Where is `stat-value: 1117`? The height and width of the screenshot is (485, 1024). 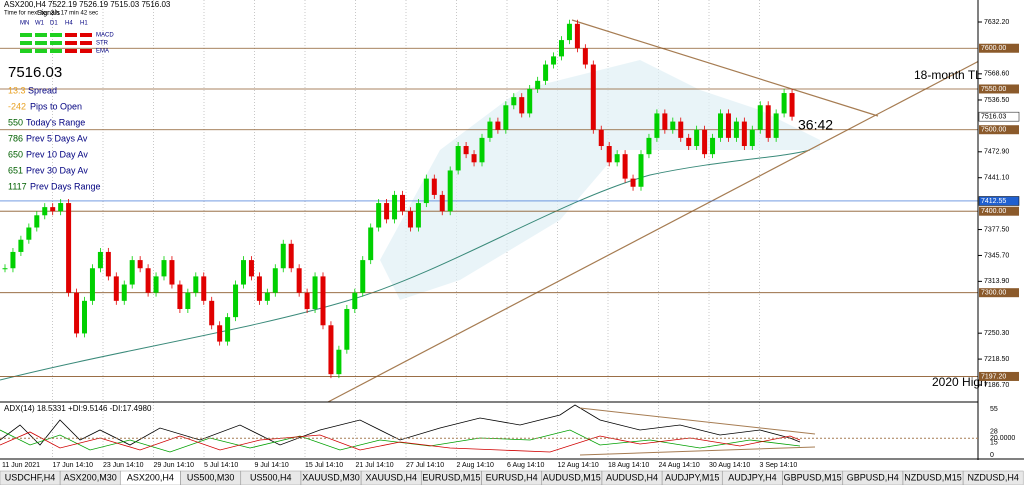 stat-value: 1117 is located at coordinates (17, 186).